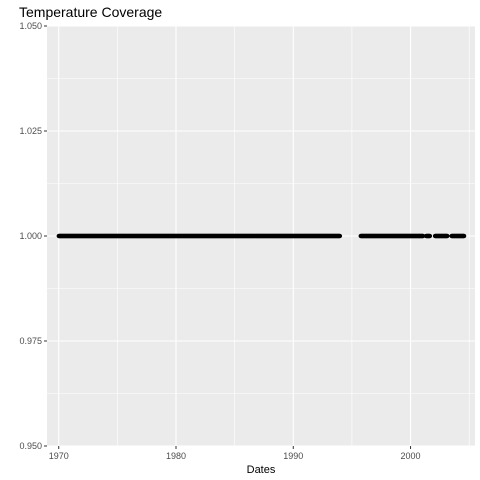  I want to click on y-tick-label-3: 1.025, so click(30, 131).